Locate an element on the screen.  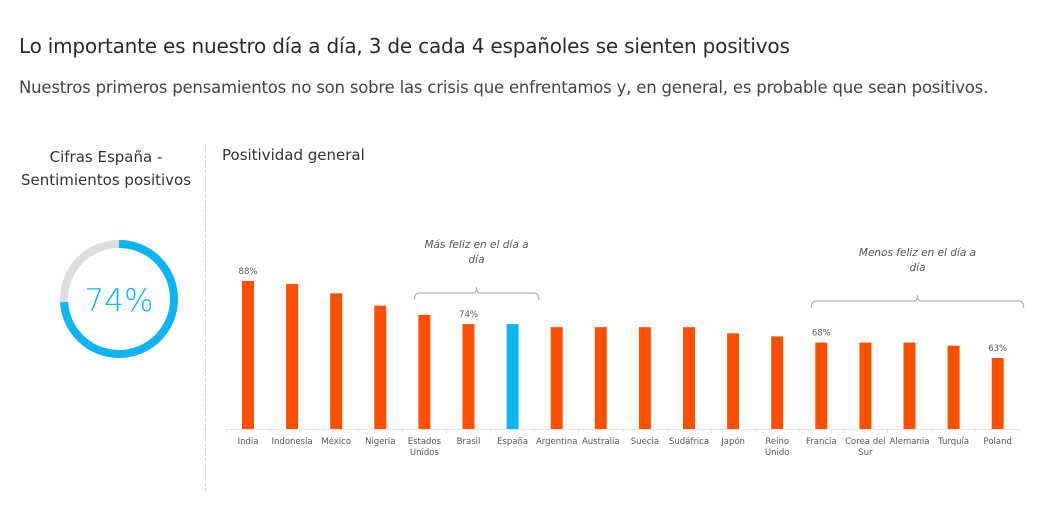
bar-australia is located at coordinates (600, 378).